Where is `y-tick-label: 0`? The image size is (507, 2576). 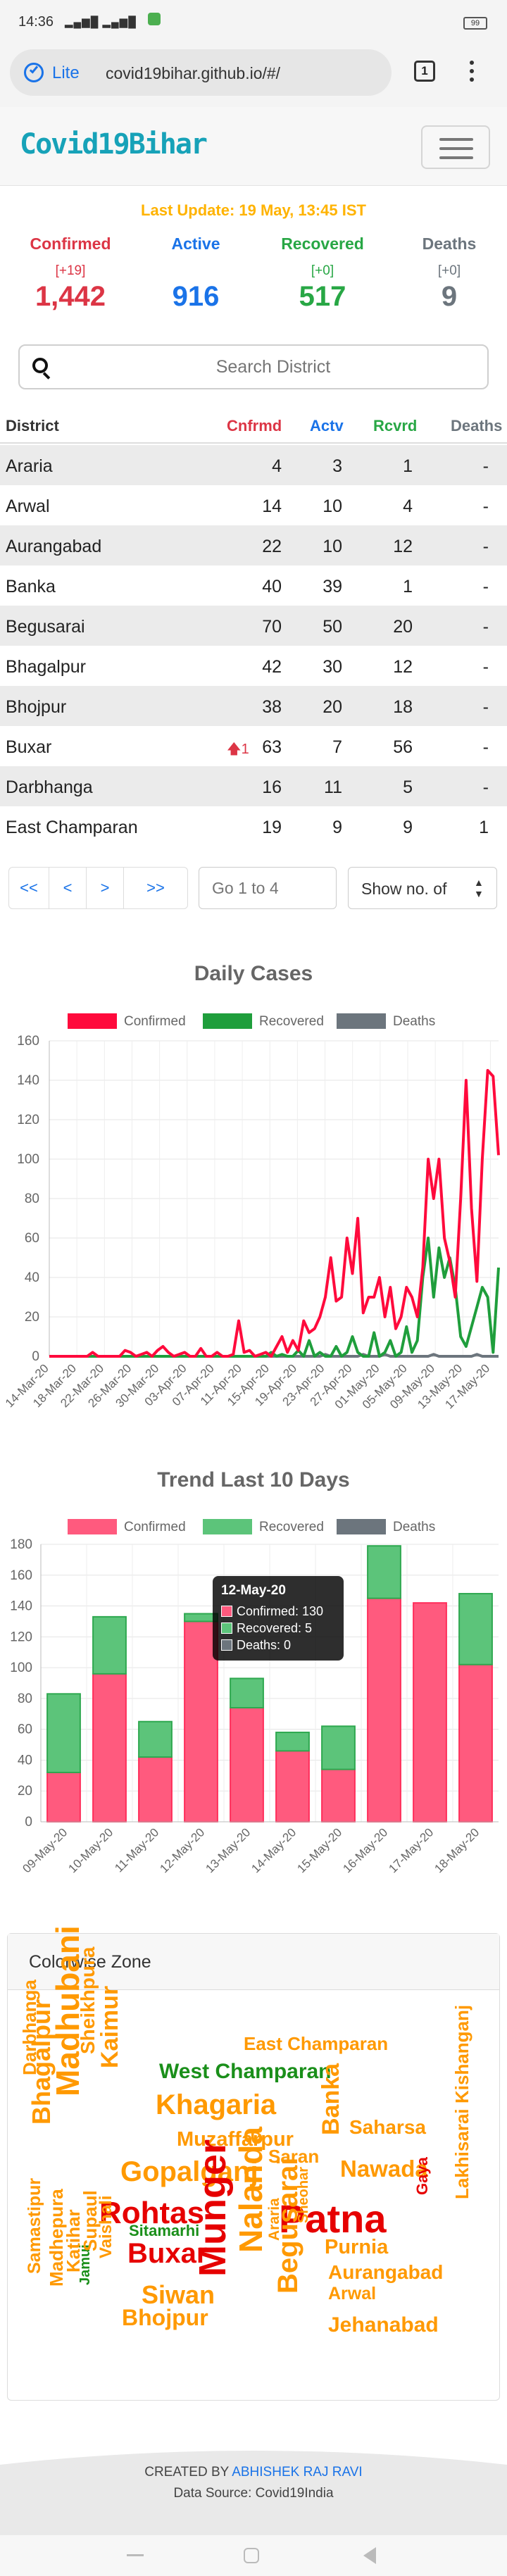 y-tick-label: 0 is located at coordinates (35, 1356).